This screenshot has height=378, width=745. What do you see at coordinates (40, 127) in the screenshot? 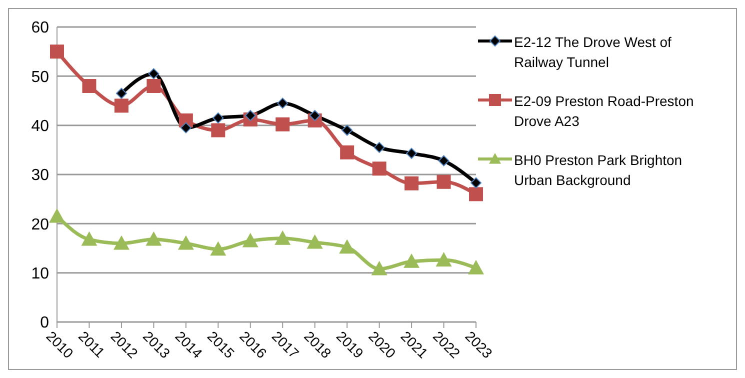
I see `y-tick-label: 40` at bounding box center [40, 127].